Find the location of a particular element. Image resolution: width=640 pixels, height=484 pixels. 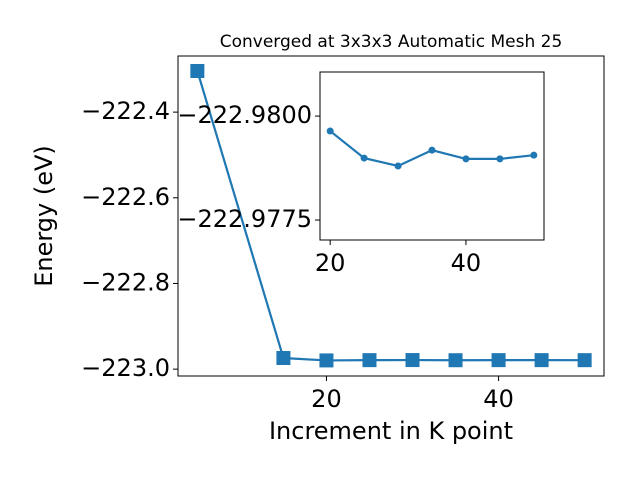

inset-background is located at coordinates (432, 156).